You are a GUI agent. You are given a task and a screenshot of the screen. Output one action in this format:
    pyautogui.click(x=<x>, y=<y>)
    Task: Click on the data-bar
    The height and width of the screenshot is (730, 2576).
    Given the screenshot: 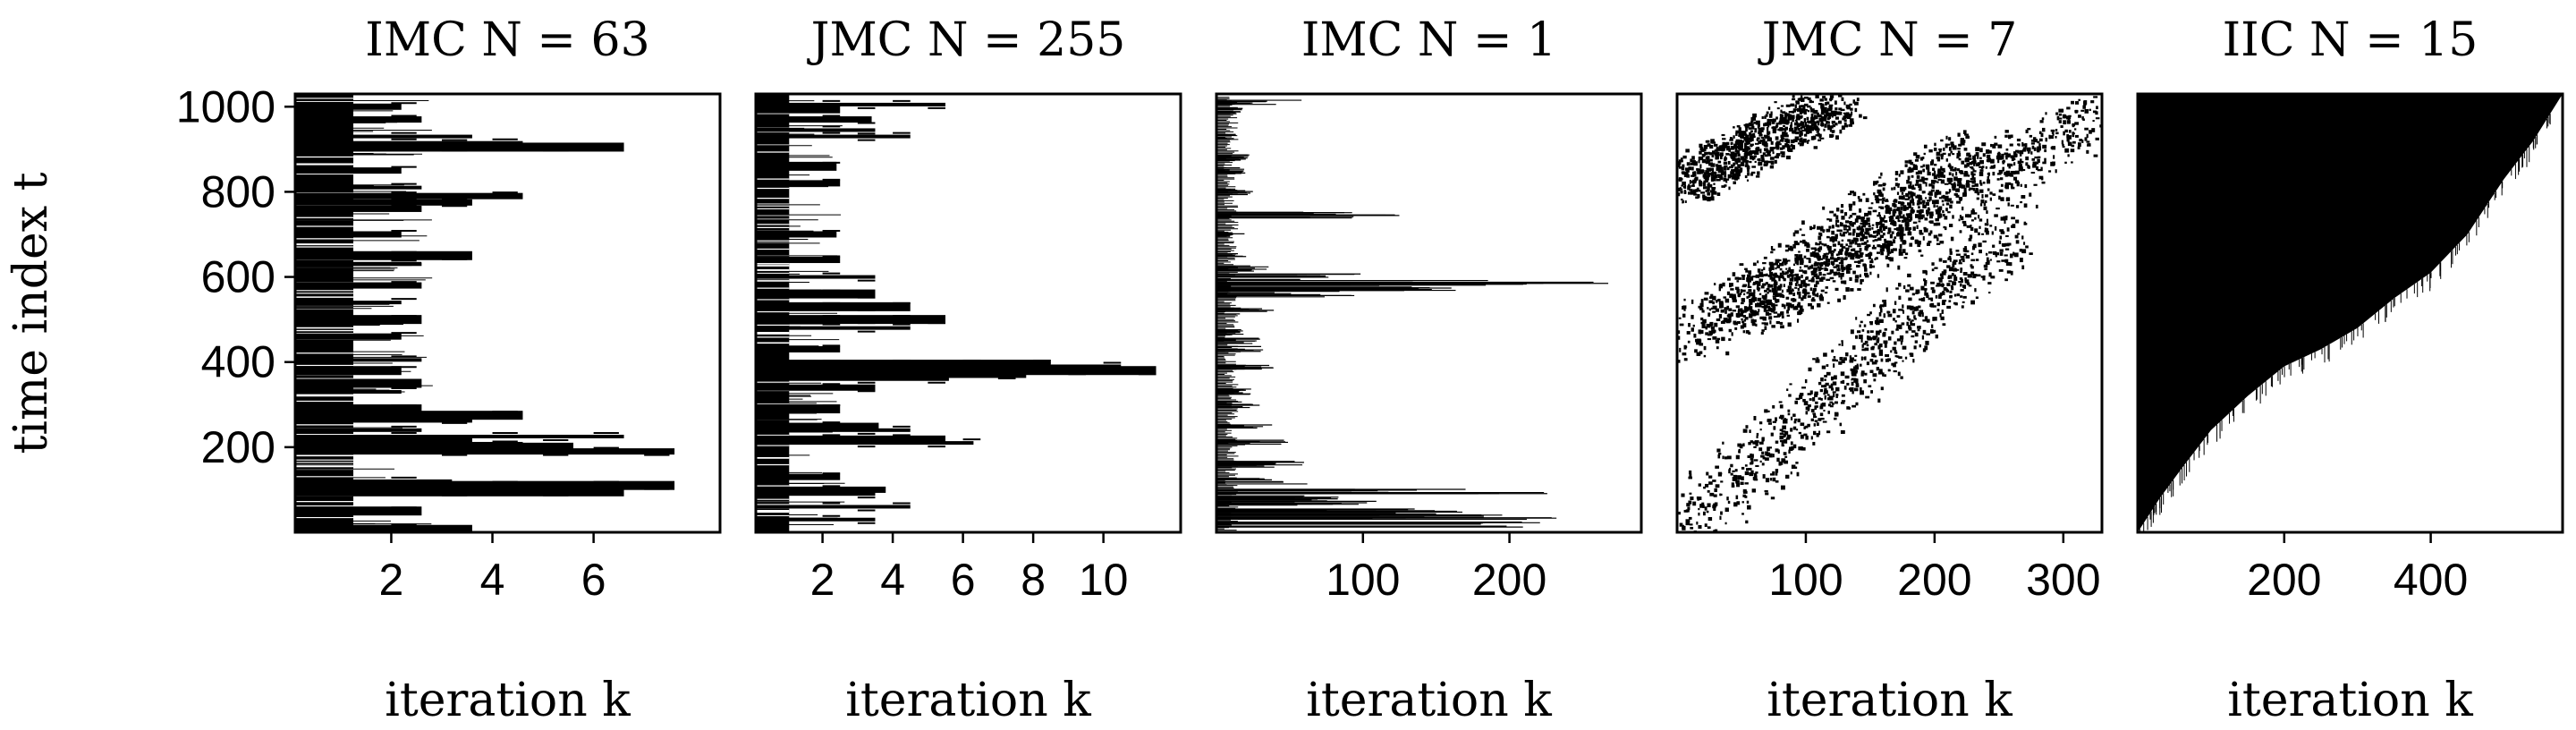 What is the action you would take?
    pyautogui.click(x=383, y=528)
    